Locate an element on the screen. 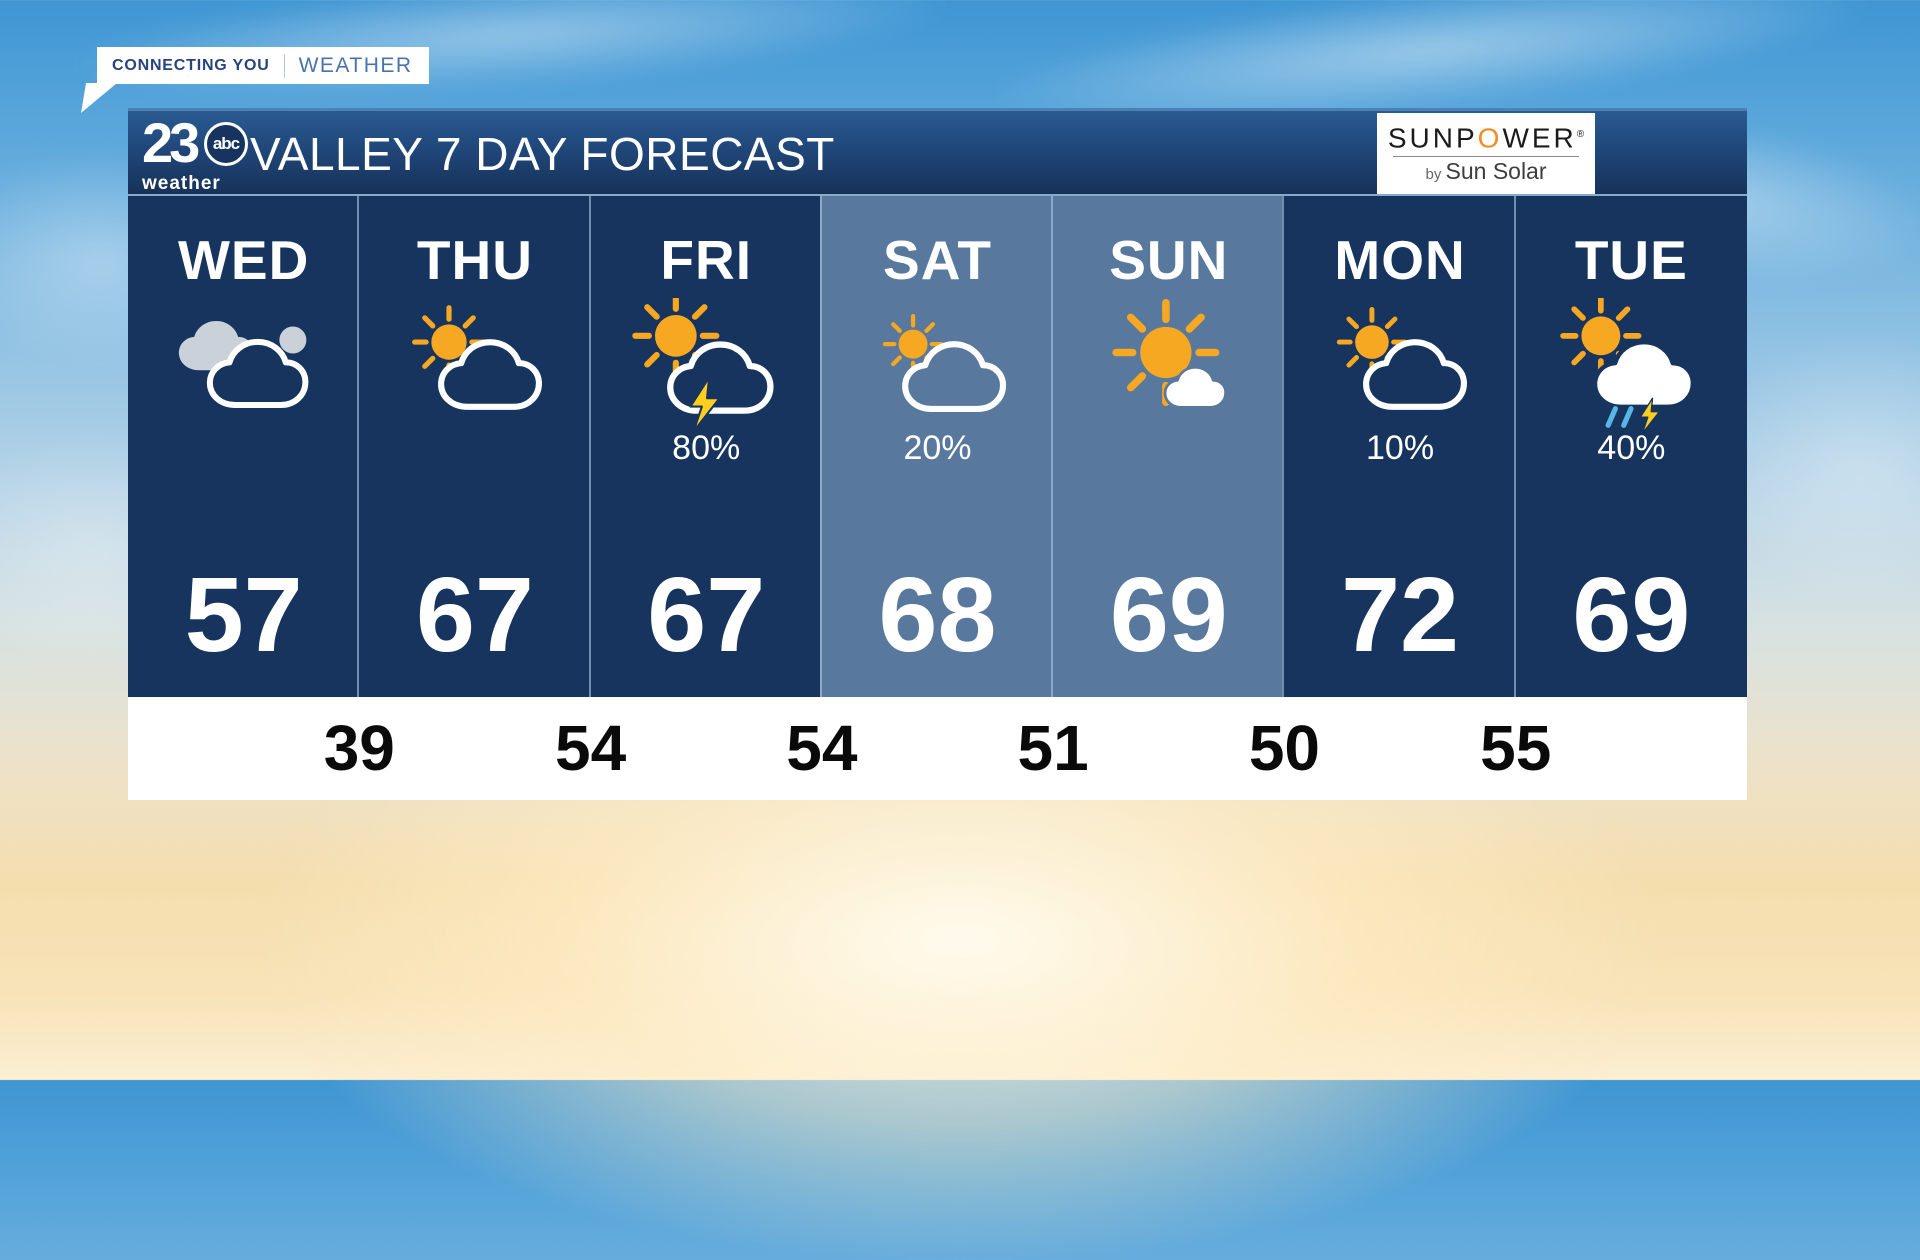 This screenshot has height=1260, width=1920. day-column-thu: THU 67 is located at coordinates (474, 446).